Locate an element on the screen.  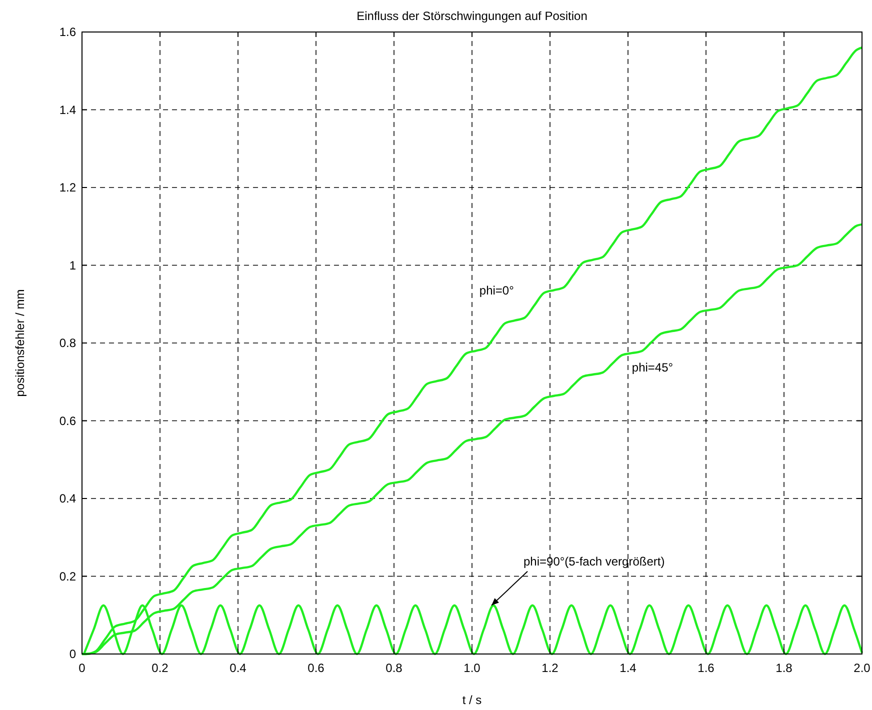
x-tick-label: 1.8 is located at coordinates (784, 668).